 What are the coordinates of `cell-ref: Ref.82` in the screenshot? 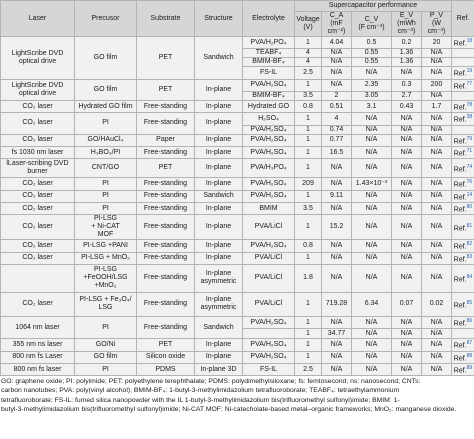 It's located at (462, 246).